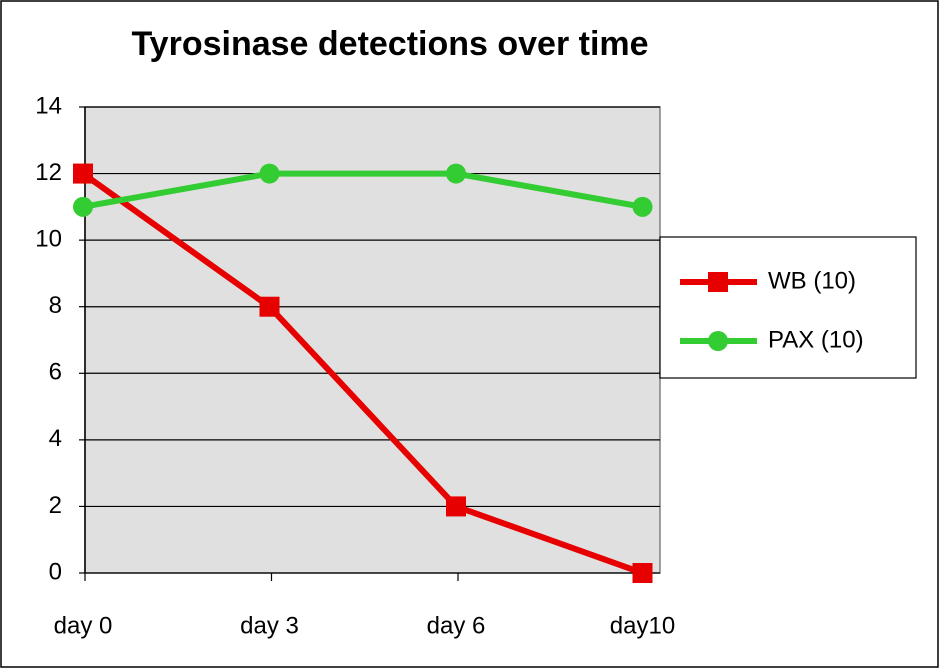 This screenshot has height=668, width=939. What do you see at coordinates (389, 44) in the screenshot?
I see `chart-title: Tyrosinase detections over time` at bounding box center [389, 44].